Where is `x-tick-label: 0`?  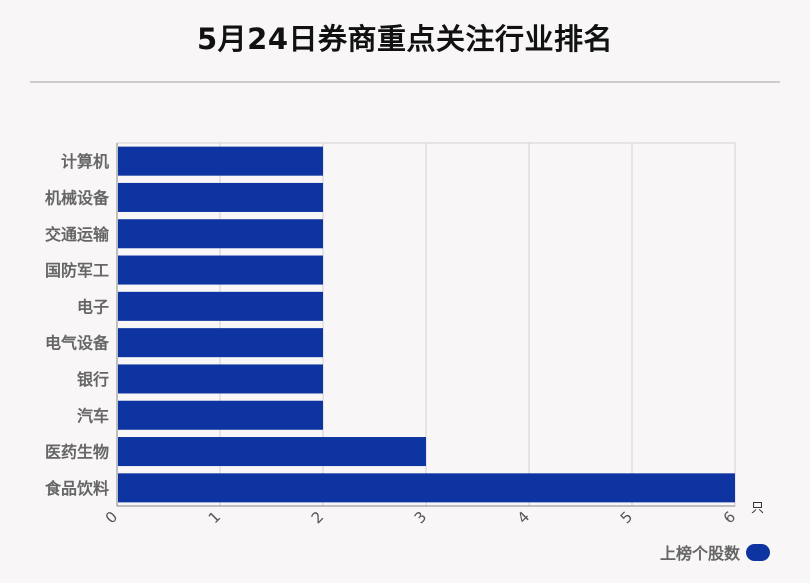 x-tick-label: 0 is located at coordinates (111, 517).